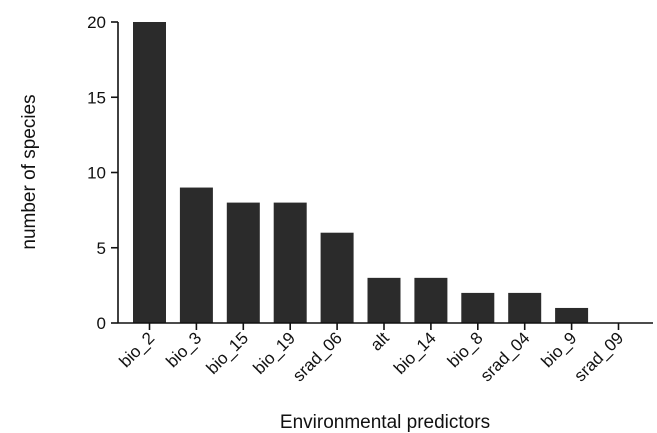  What do you see at coordinates (96, 173) in the screenshot?
I see `y-tick-label: 10` at bounding box center [96, 173].